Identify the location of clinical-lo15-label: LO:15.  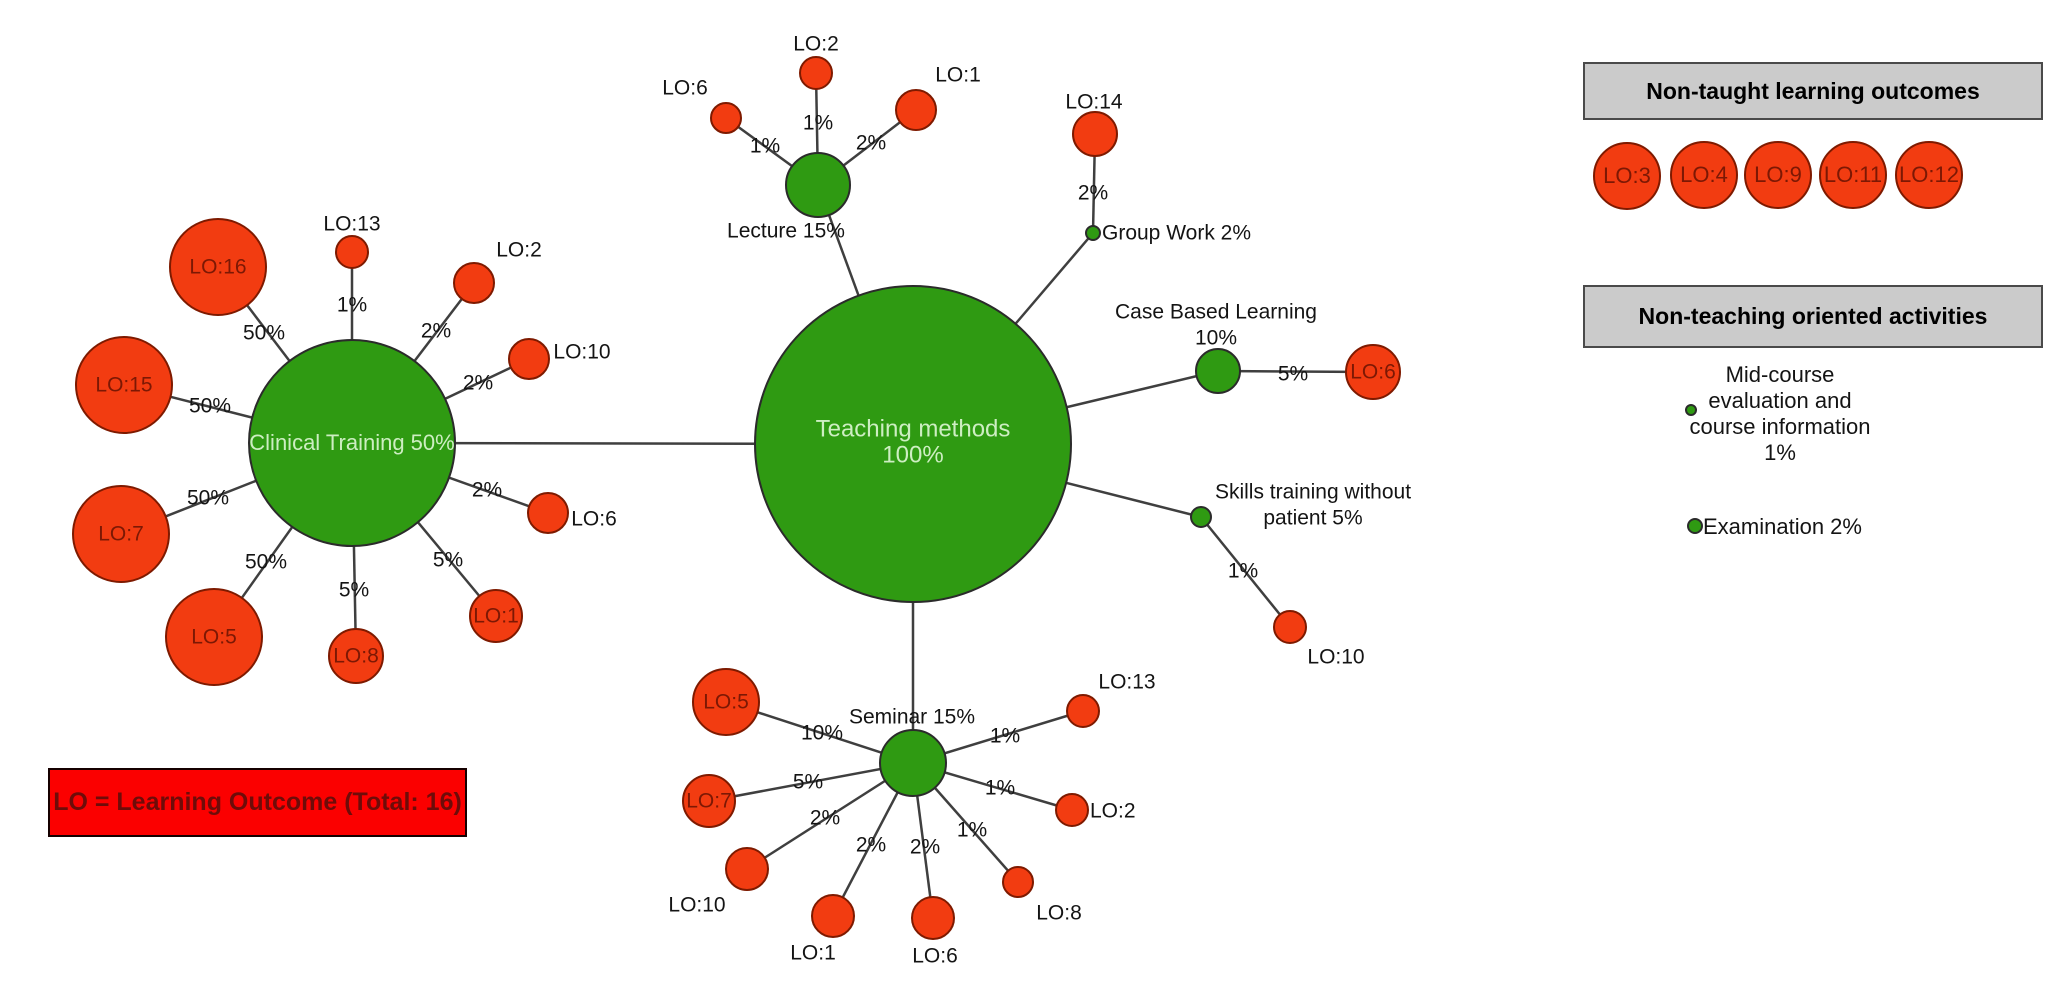
(124, 385).